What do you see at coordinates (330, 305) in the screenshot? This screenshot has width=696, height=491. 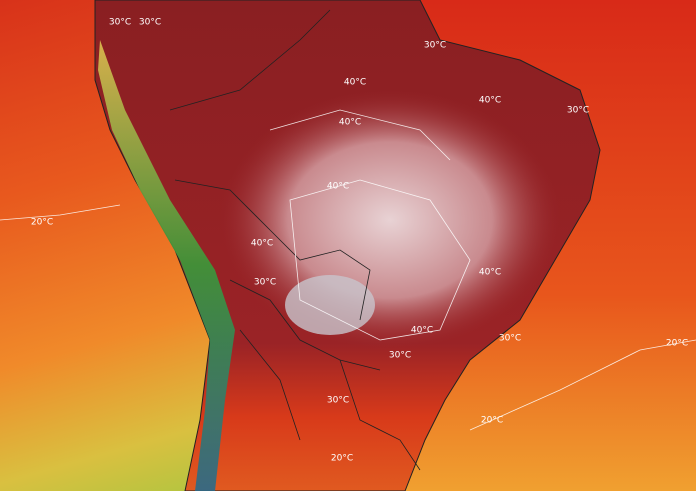 I see `cool-patch` at bounding box center [330, 305].